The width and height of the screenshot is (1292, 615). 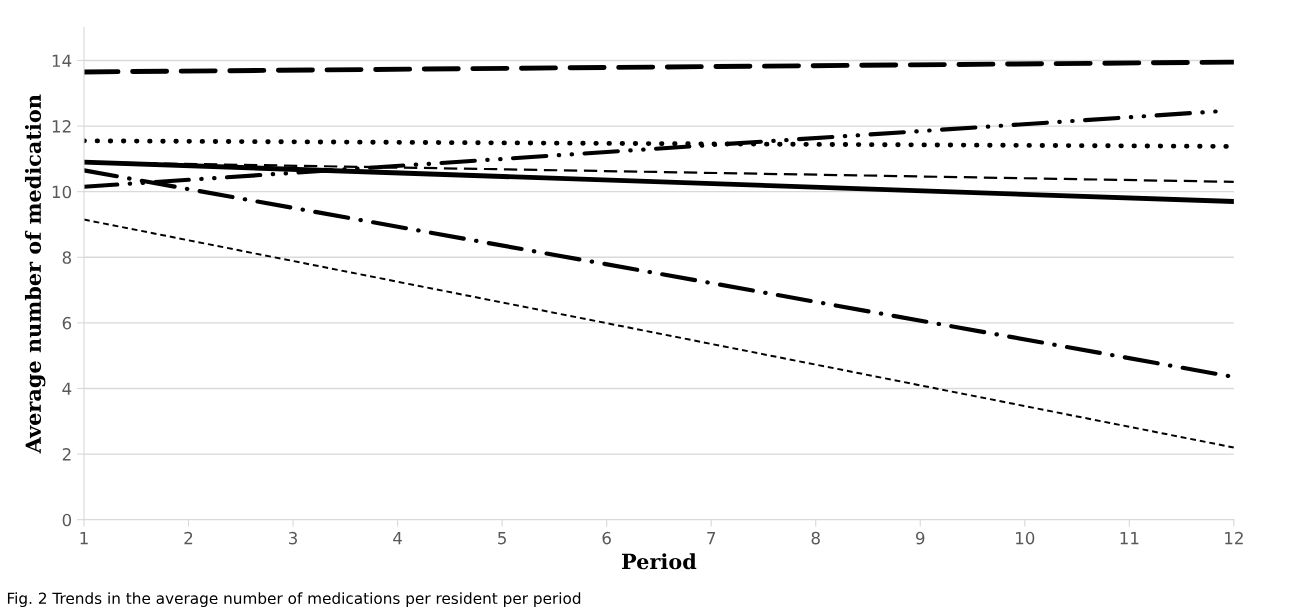 What do you see at coordinates (606, 538) in the screenshot?
I see `x-tick-label: 6` at bounding box center [606, 538].